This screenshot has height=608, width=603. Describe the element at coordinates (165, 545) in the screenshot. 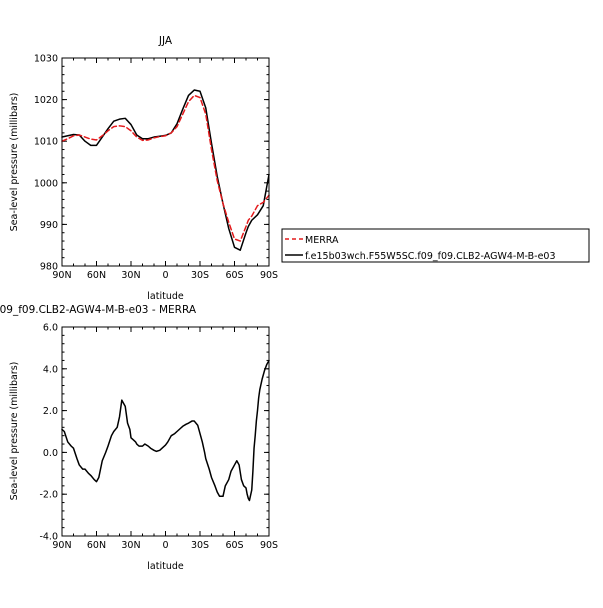

I see `bottom-x-tick-label: 0` at that location.